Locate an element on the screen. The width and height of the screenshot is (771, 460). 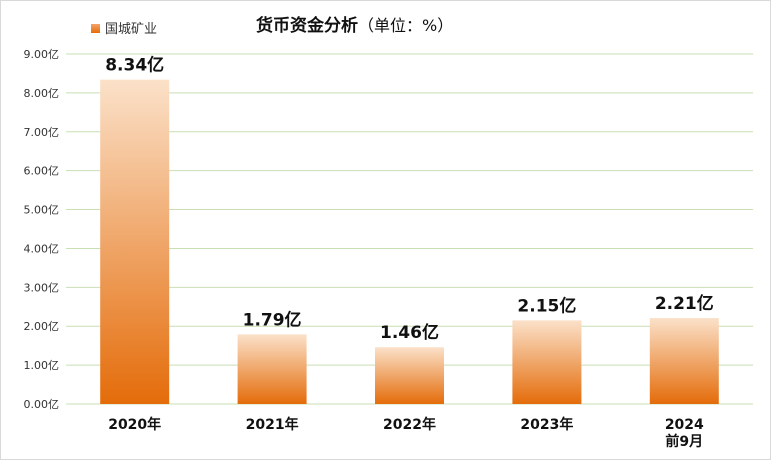
y-tick-label: 1.00亿 is located at coordinates (42, 365).